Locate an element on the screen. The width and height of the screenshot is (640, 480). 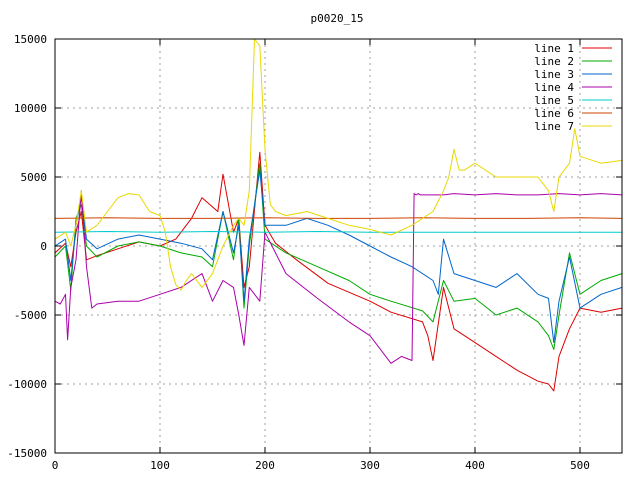
legend-label-1: line 1 is located at coordinates (554, 48).